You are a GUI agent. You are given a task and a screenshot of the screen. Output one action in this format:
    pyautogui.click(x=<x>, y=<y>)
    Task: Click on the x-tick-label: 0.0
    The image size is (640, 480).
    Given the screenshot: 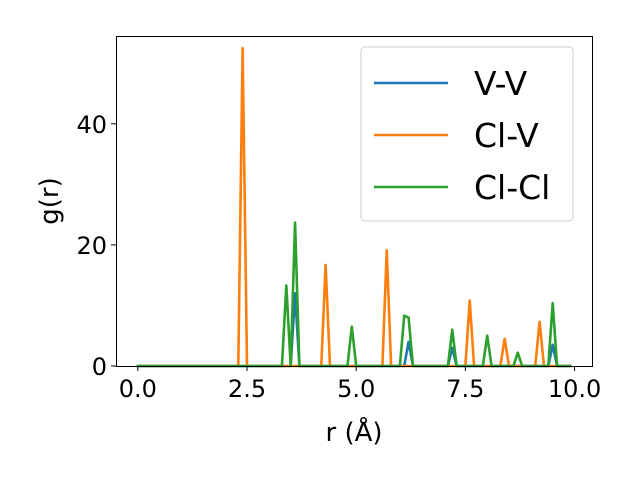 What is the action you would take?
    pyautogui.click(x=138, y=389)
    